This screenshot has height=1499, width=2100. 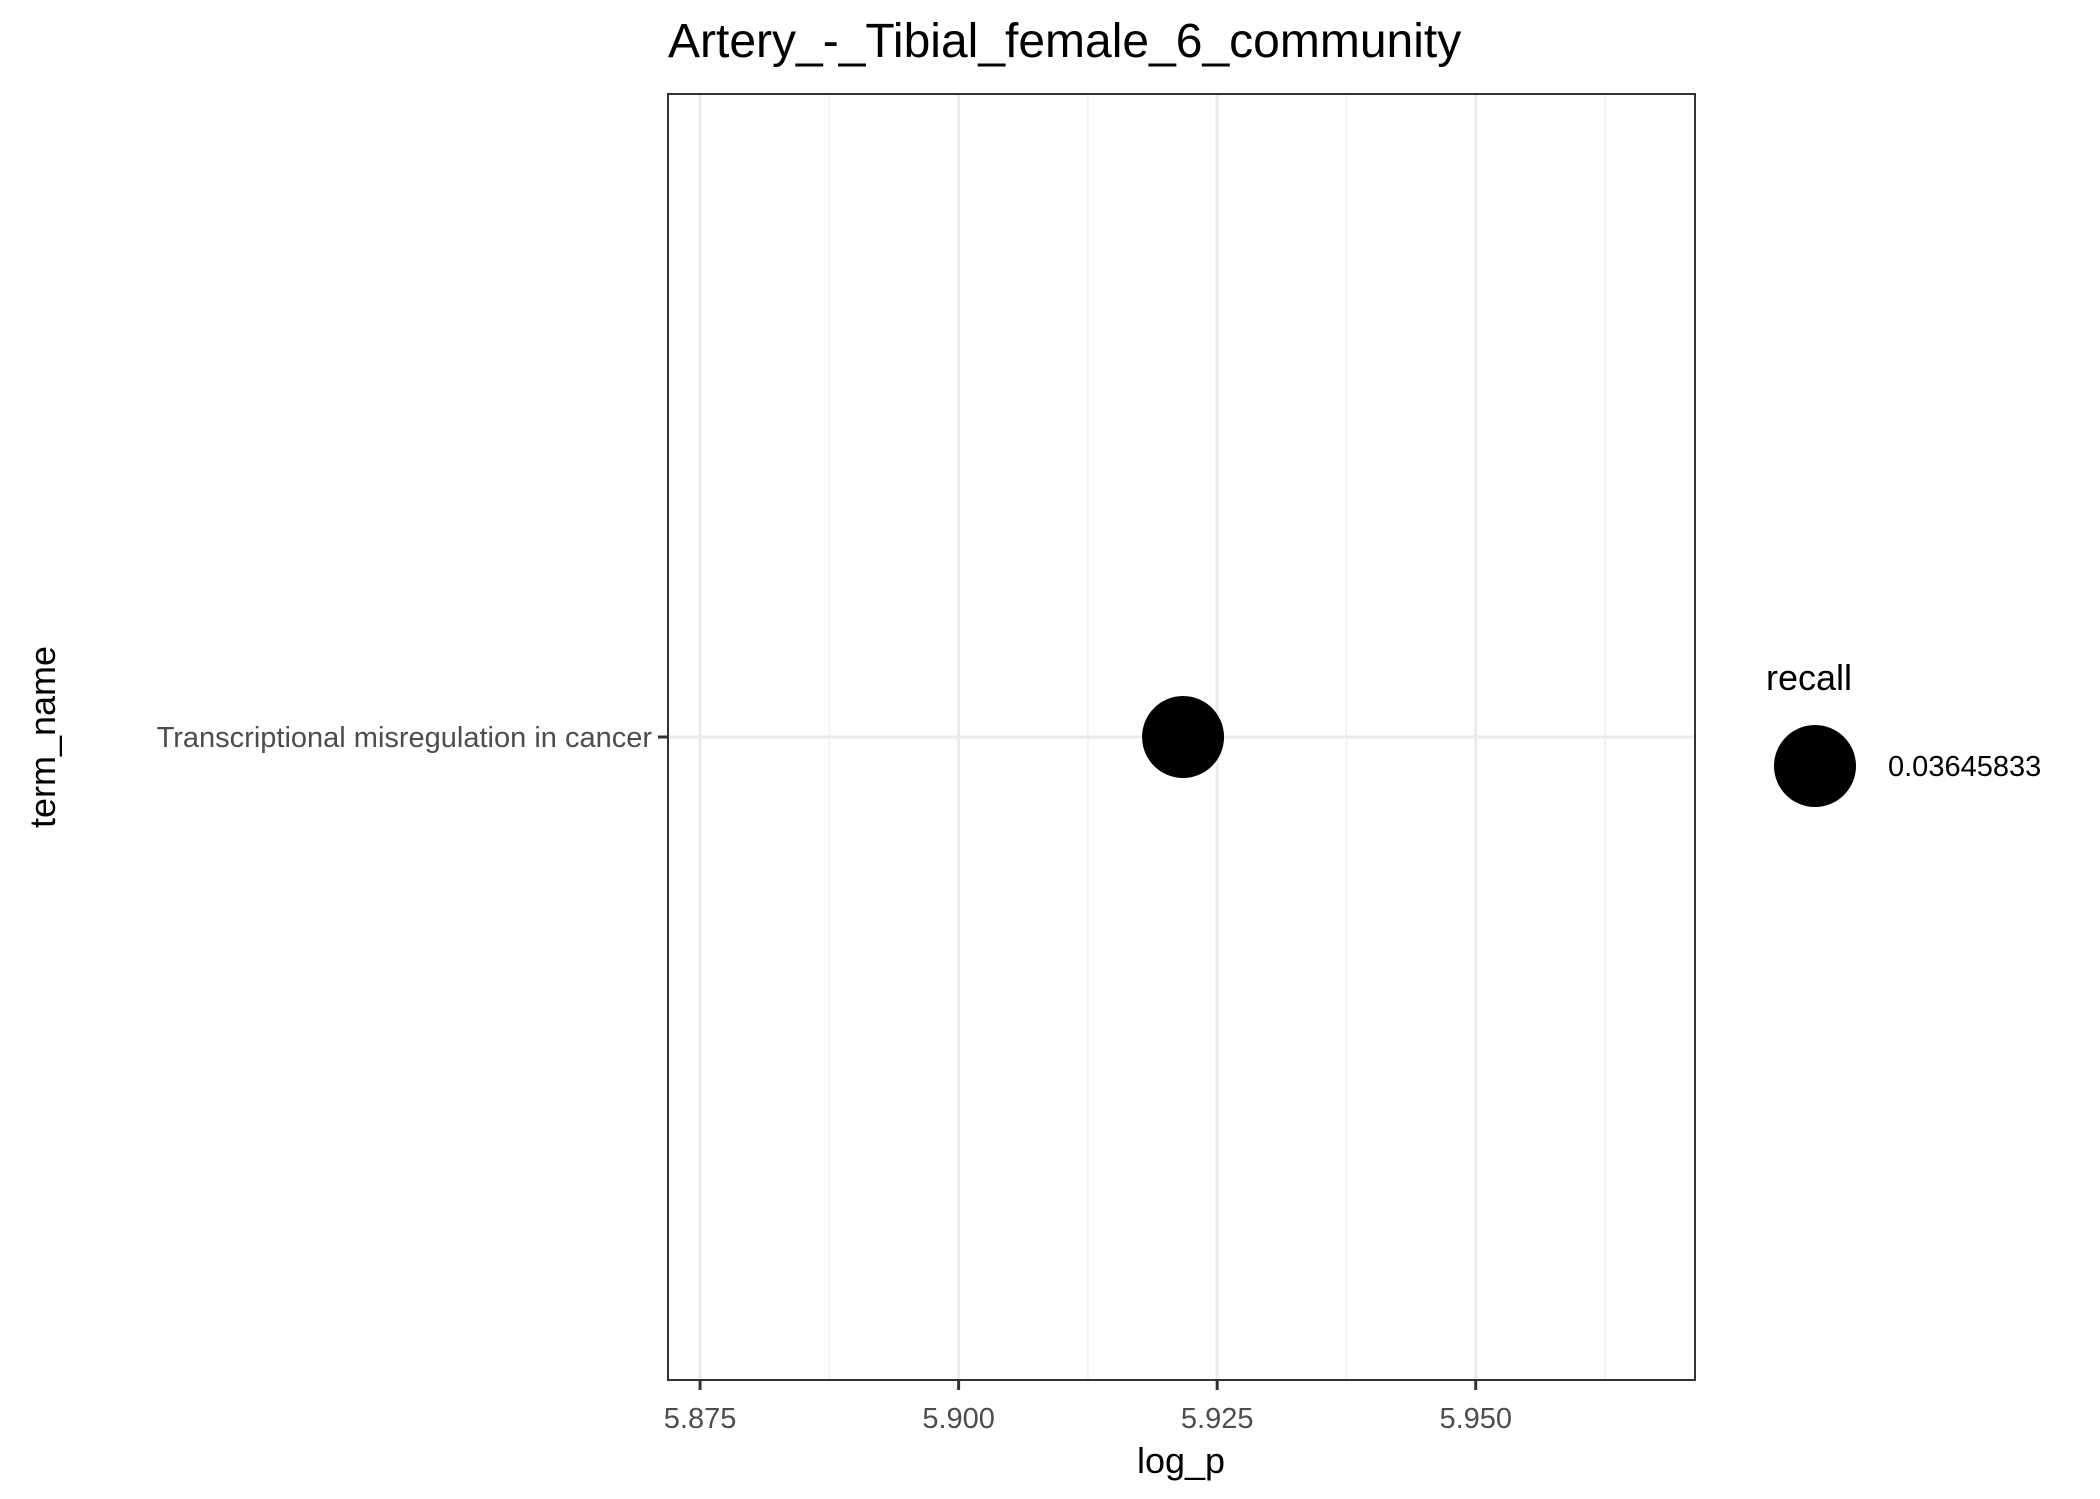 What do you see at coordinates (1088, 1407) in the screenshot?
I see `x-axis-ticks: 5.875 5.900 5.925 5.950` at bounding box center [1088, 1407].